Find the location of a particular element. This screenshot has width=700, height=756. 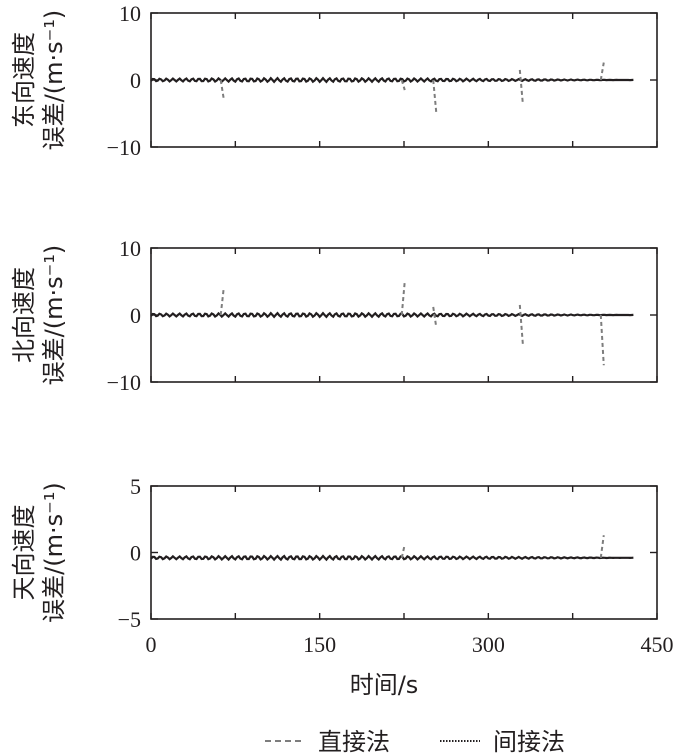

y-axis-label: 东向速度误差/(m·s⁻¹) is located at coordinates (39, 80).